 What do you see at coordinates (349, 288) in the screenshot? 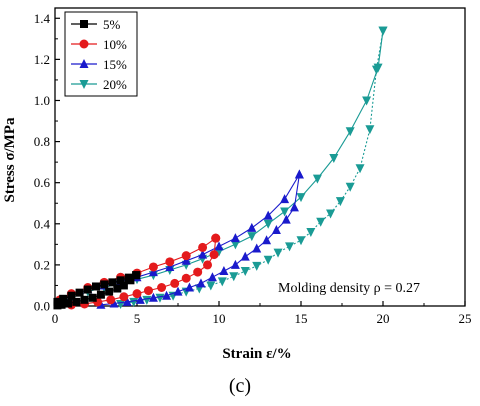
I see `chart-annotation: Molding density ρ = 0.27` at bounding box center [349, 288].